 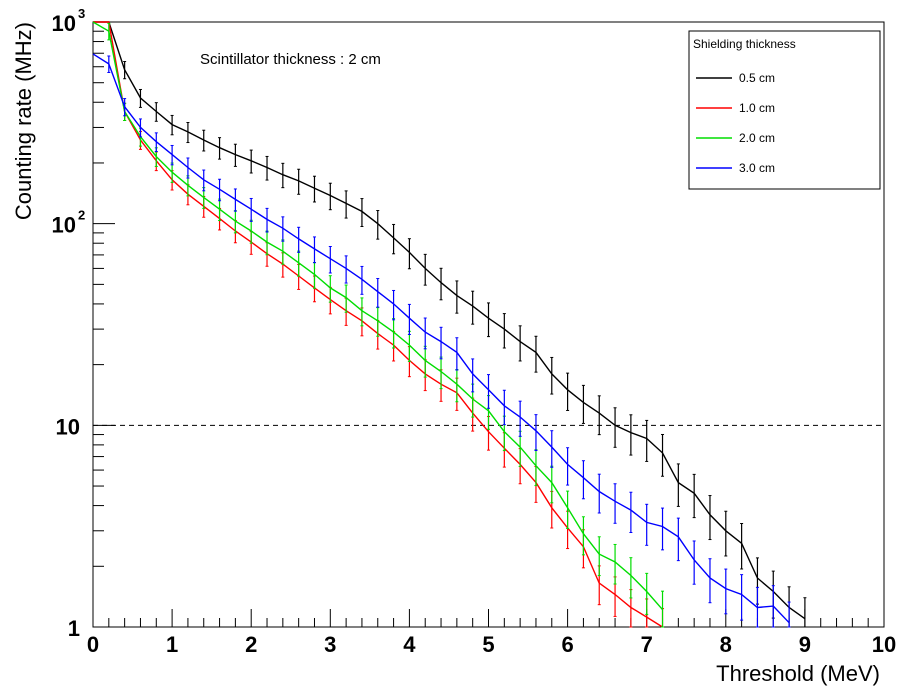 I want to click on x-tick-label: 7, so click(x=647, y=644).